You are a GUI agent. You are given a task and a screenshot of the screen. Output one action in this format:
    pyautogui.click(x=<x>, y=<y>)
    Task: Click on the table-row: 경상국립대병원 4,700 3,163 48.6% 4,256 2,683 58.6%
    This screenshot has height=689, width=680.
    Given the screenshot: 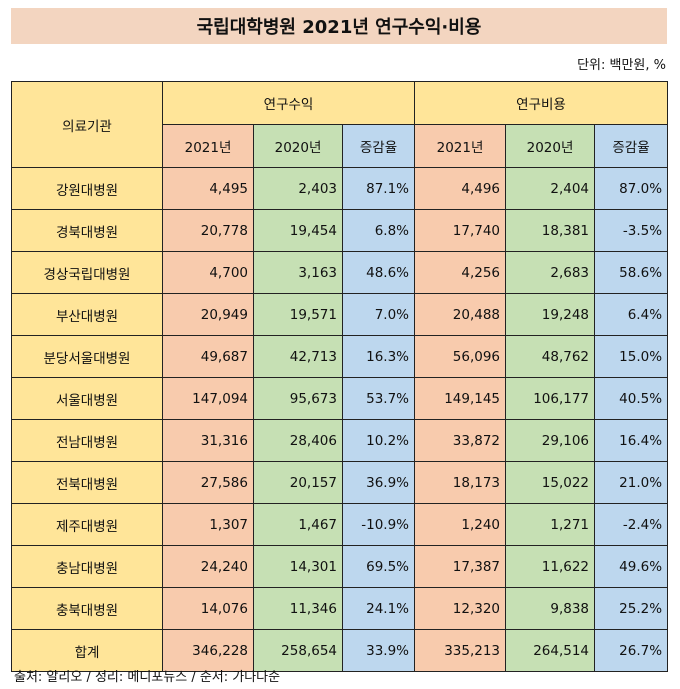 What is the action you would take?
    pyautogui.click(x=340, y=272)
    